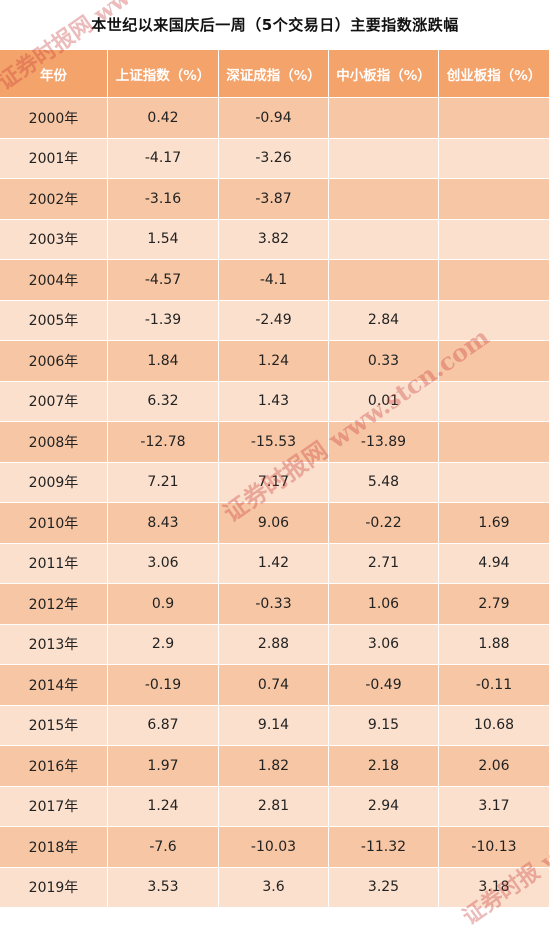 Image resolution: width=550 pixels, height=931 pixels. Describe the element at coordinates (163, 685) in the screenshot. I see `shanghai-cell: -0.19` at that location.